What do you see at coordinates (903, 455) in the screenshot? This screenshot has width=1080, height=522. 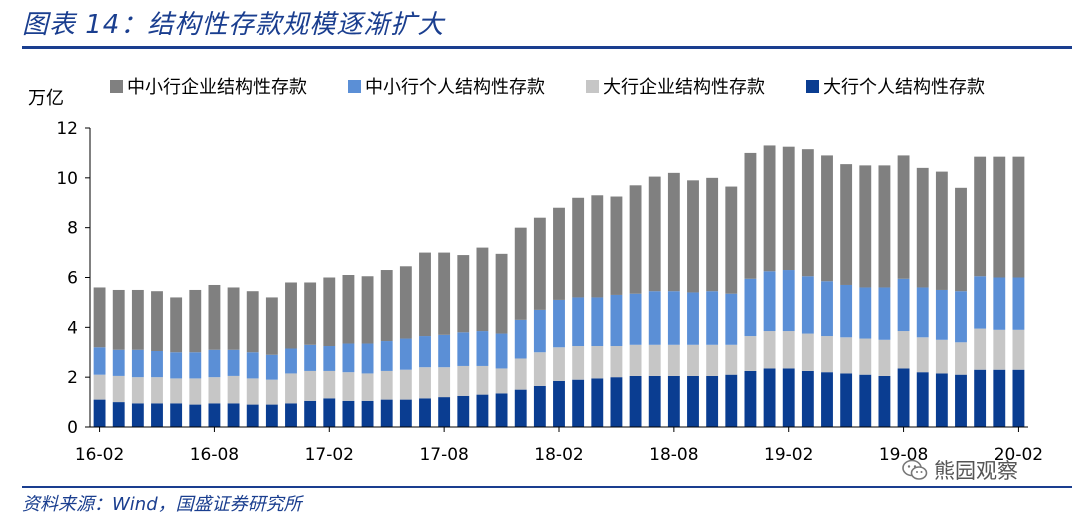 I see `x-tick-label: 19-08` at bounding box center [903, 455].